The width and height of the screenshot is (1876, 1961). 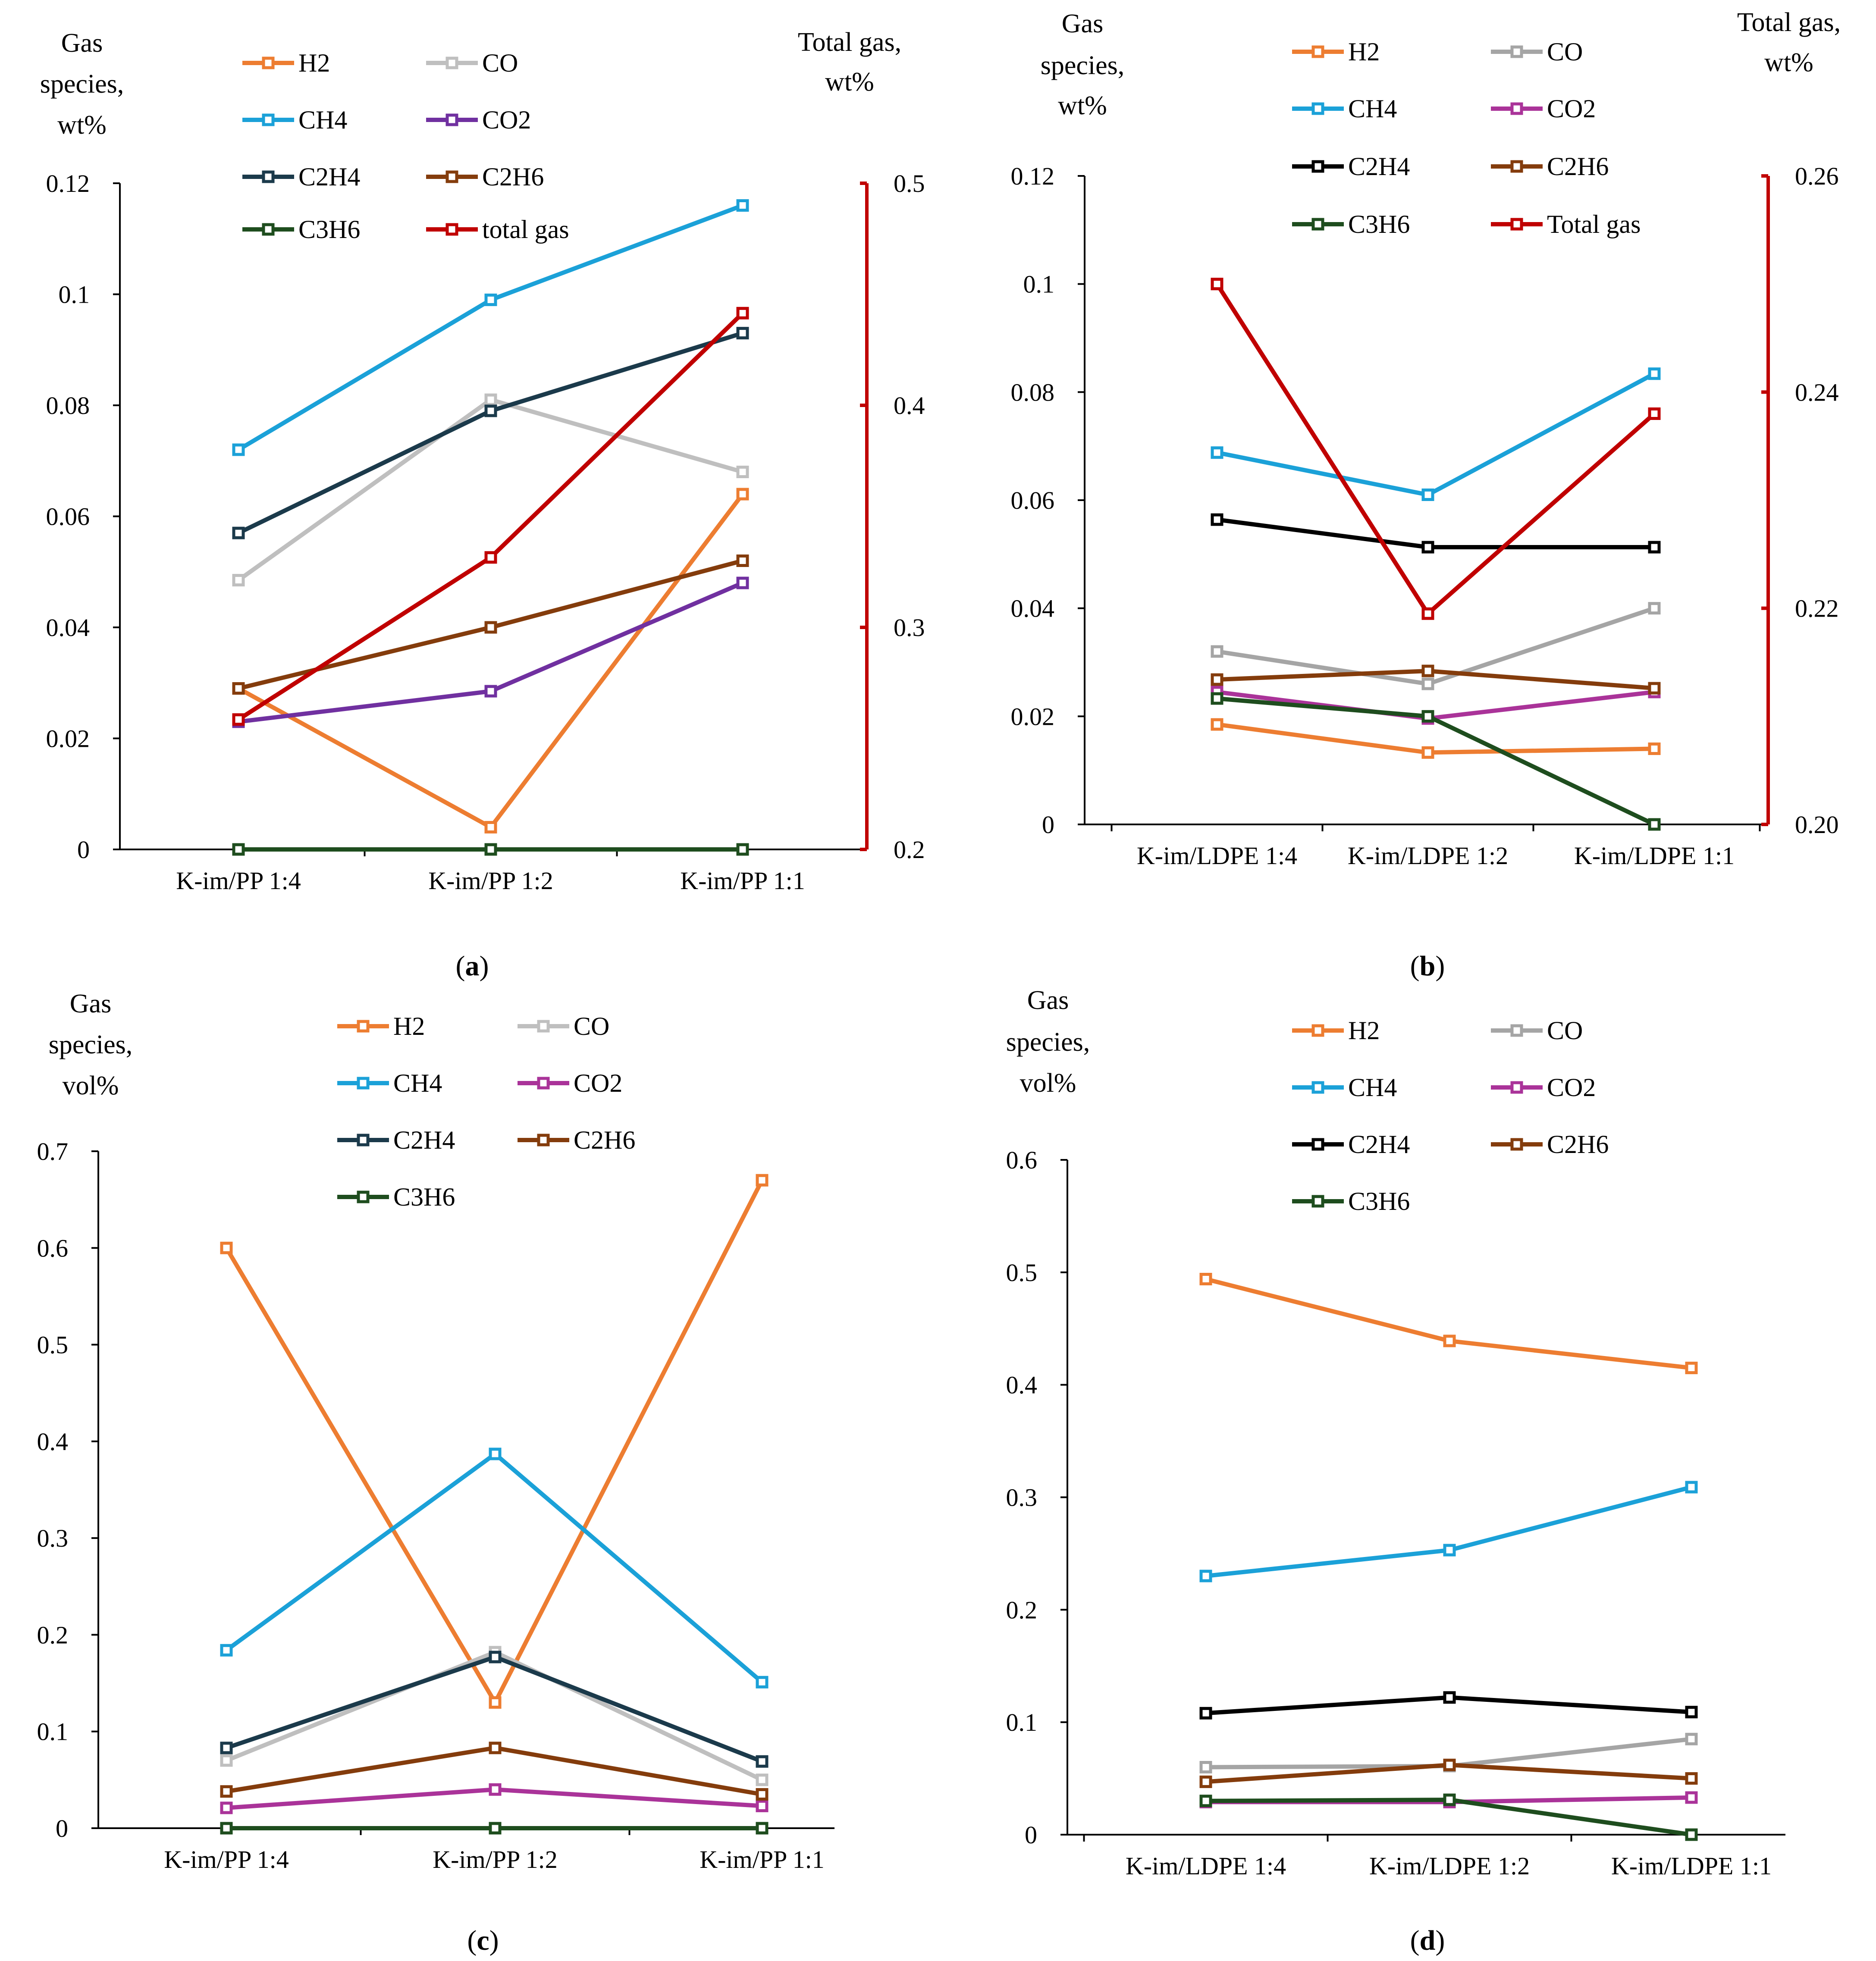 What do you see at coordinates (1436, 739) in the screenshot?
I see `series-h2` at bounding box center [1436, 739].